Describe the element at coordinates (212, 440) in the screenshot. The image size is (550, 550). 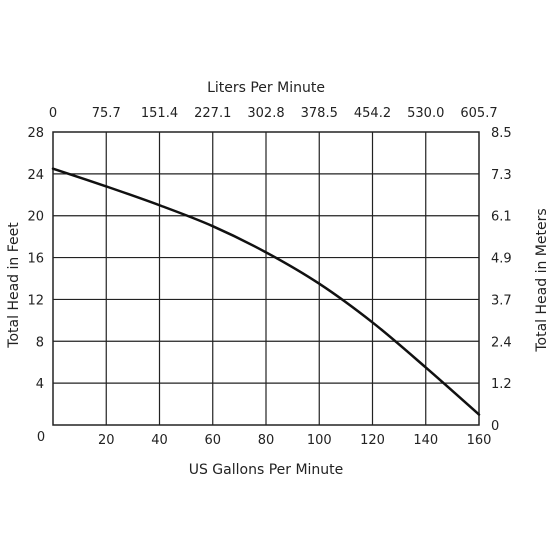
I see `x-tick-label: 60` at that location.